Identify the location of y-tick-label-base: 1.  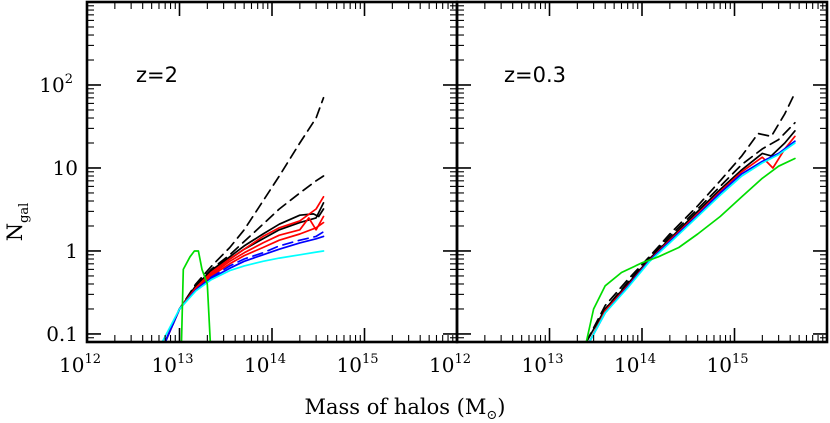
(71, 251).